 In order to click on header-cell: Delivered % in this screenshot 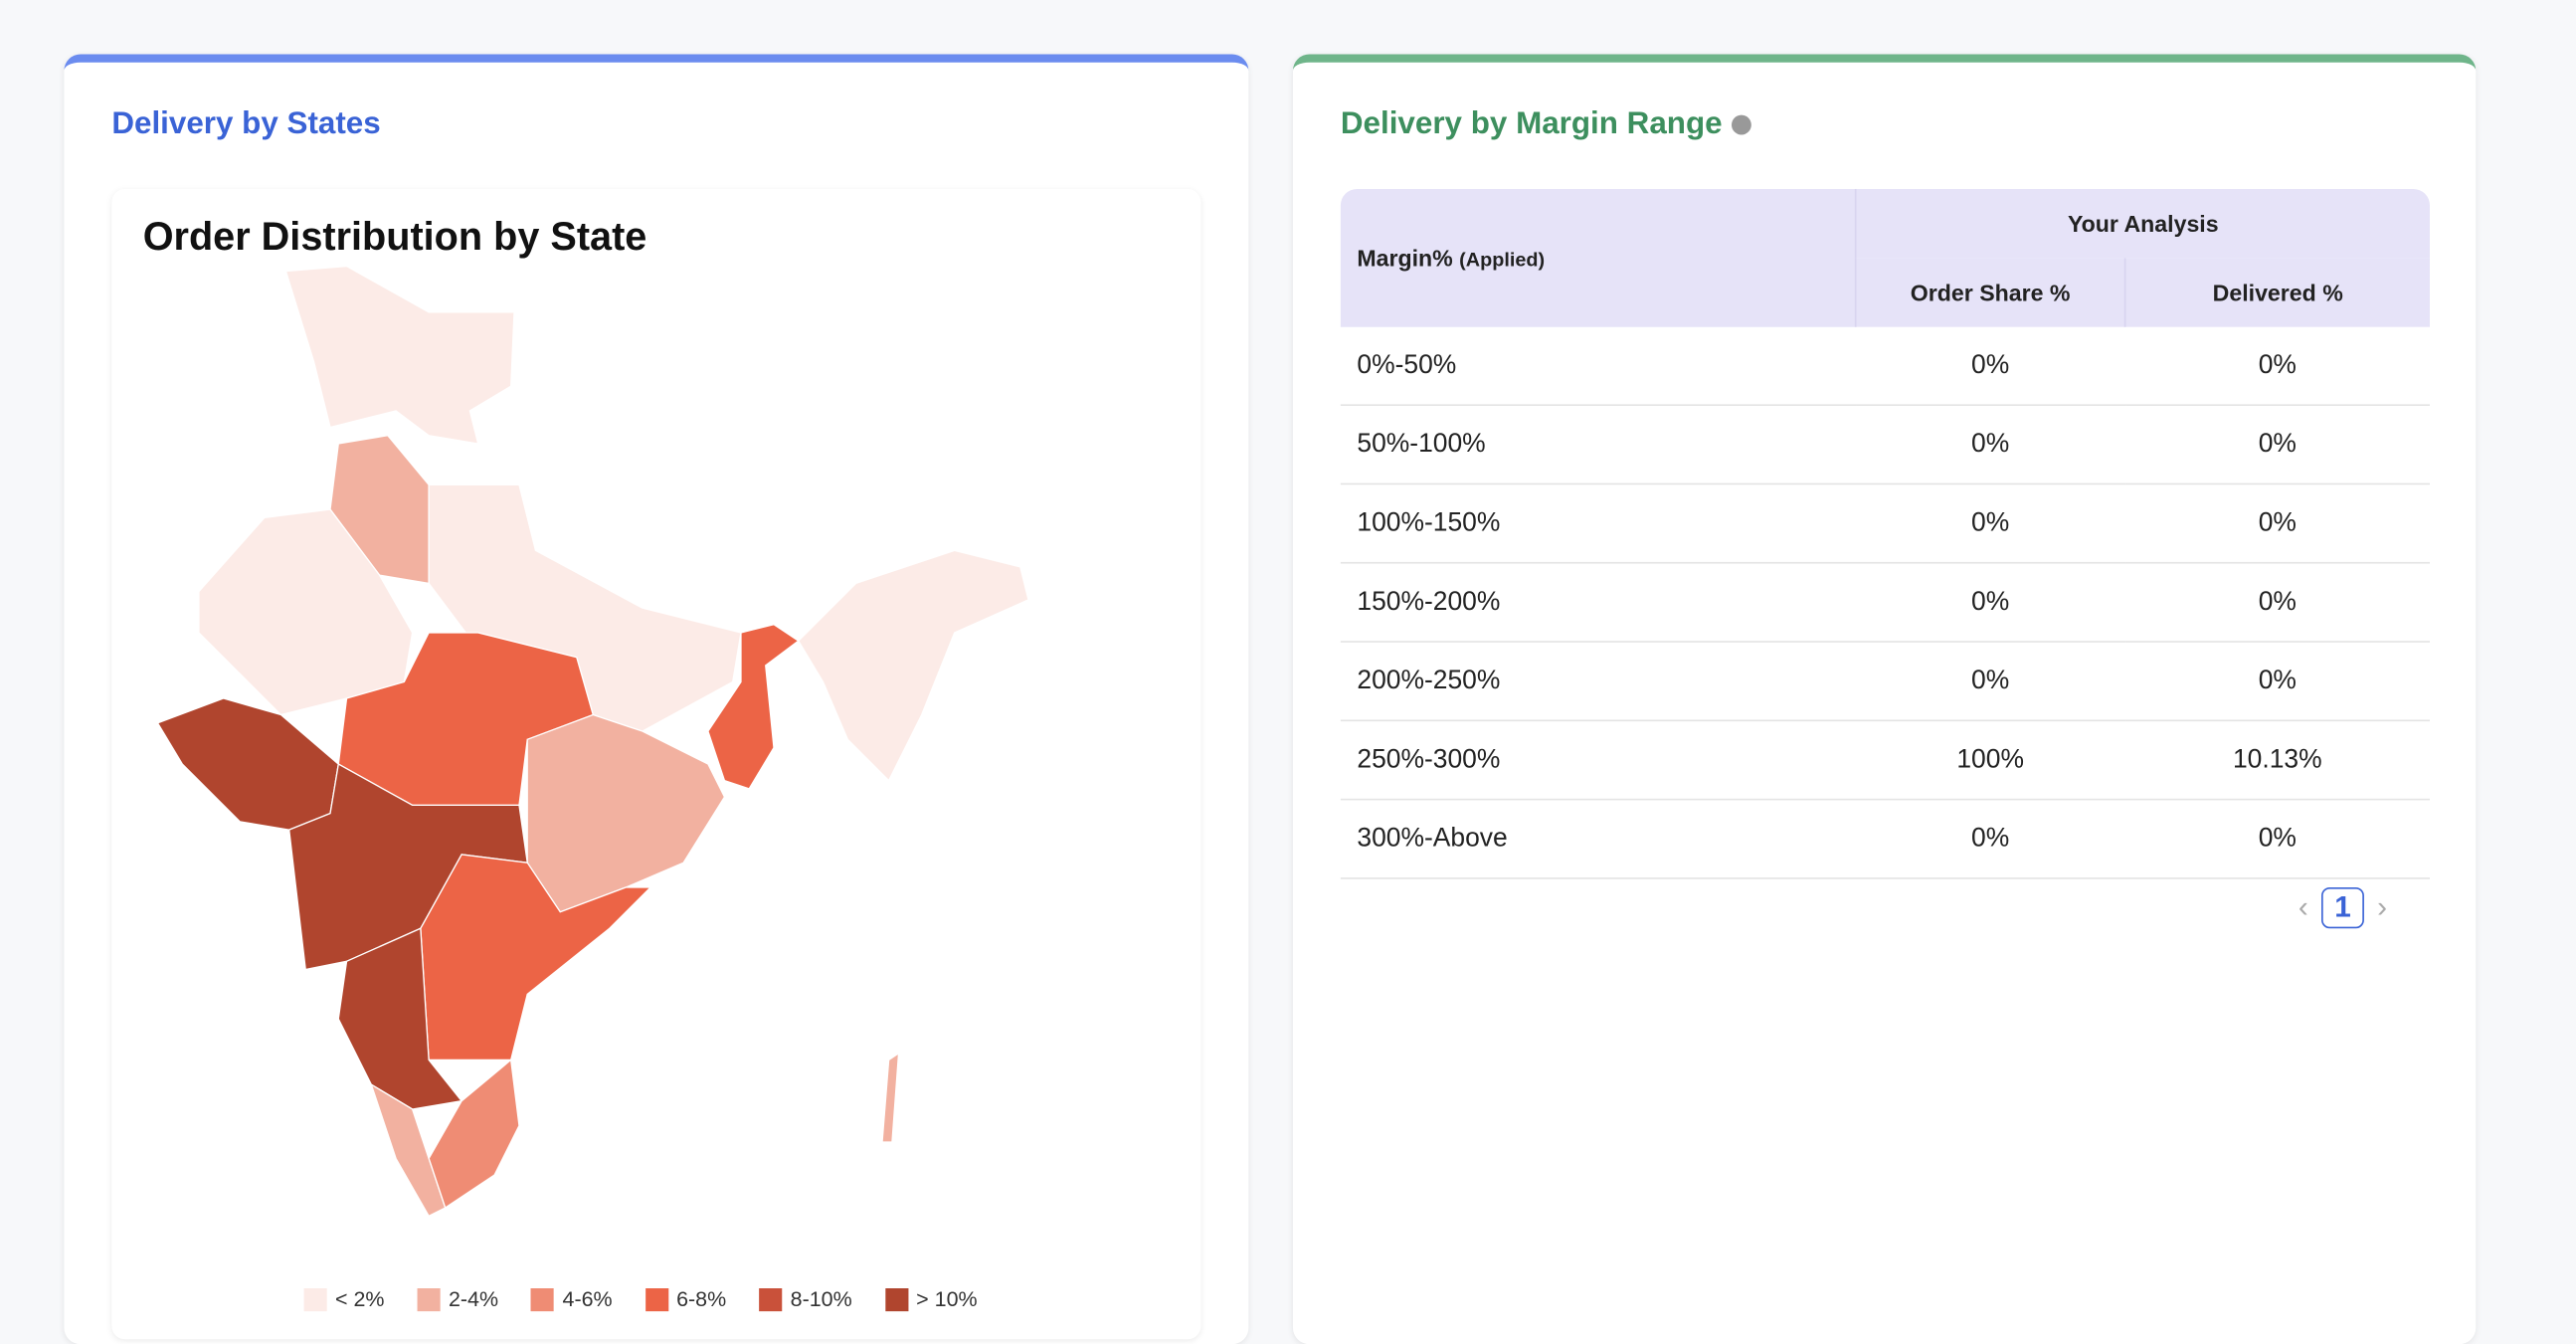, I will do `click(2277, 292)`.